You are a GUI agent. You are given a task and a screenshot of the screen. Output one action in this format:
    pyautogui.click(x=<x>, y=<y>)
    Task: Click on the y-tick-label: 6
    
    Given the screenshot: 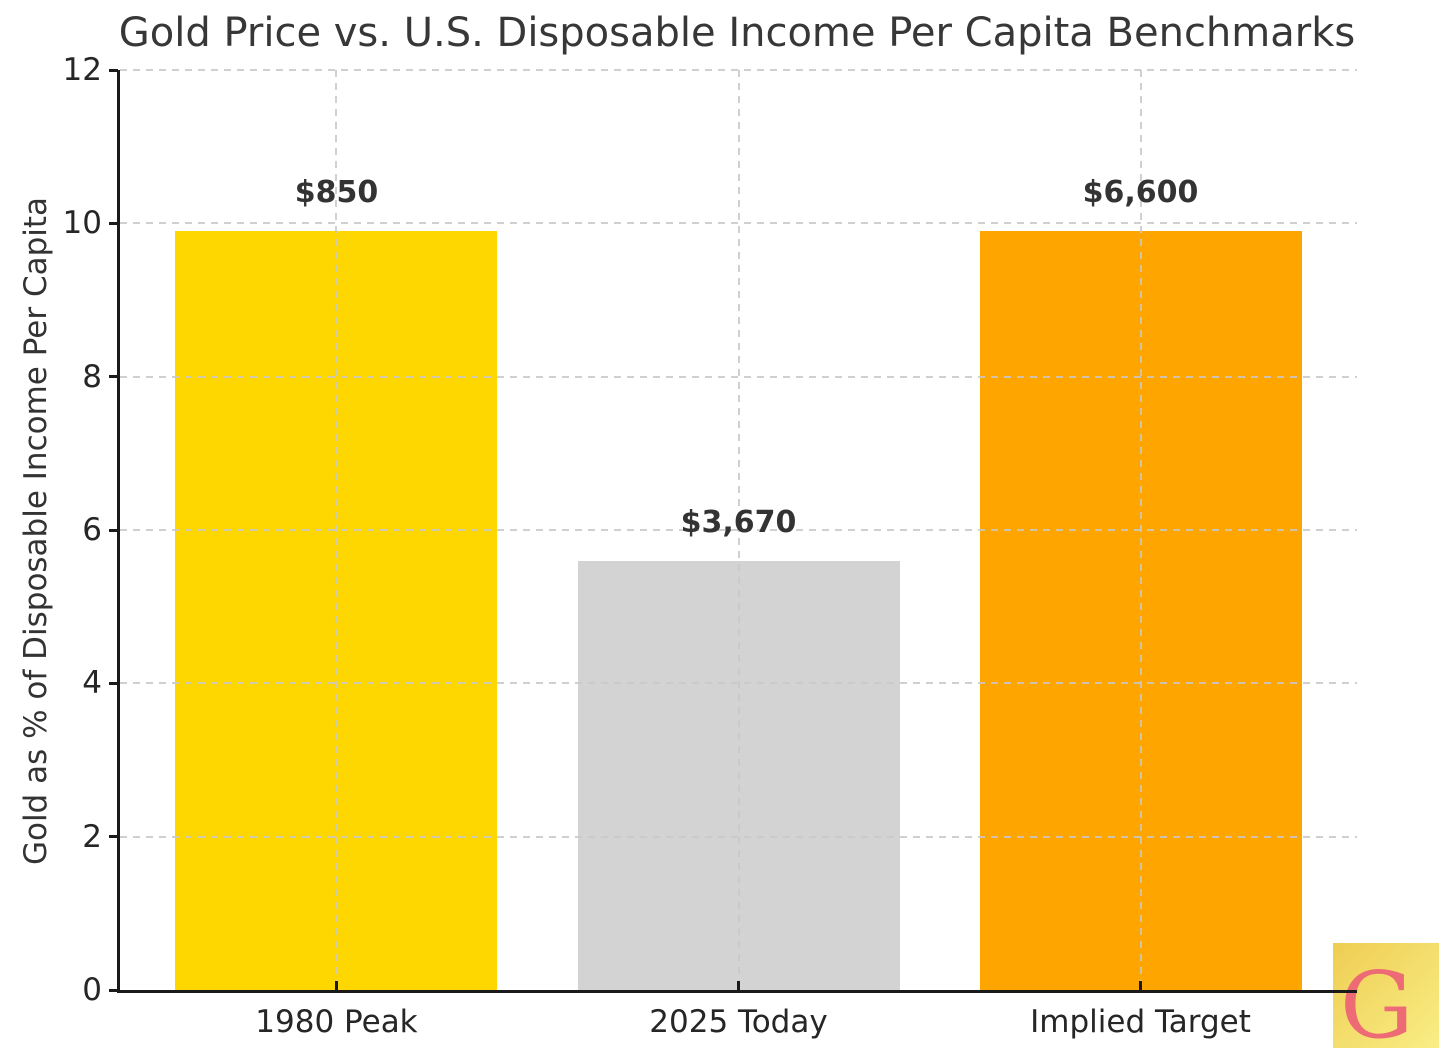 What is the action you would take?
    pyautogui.click(x=92, y=530)
    